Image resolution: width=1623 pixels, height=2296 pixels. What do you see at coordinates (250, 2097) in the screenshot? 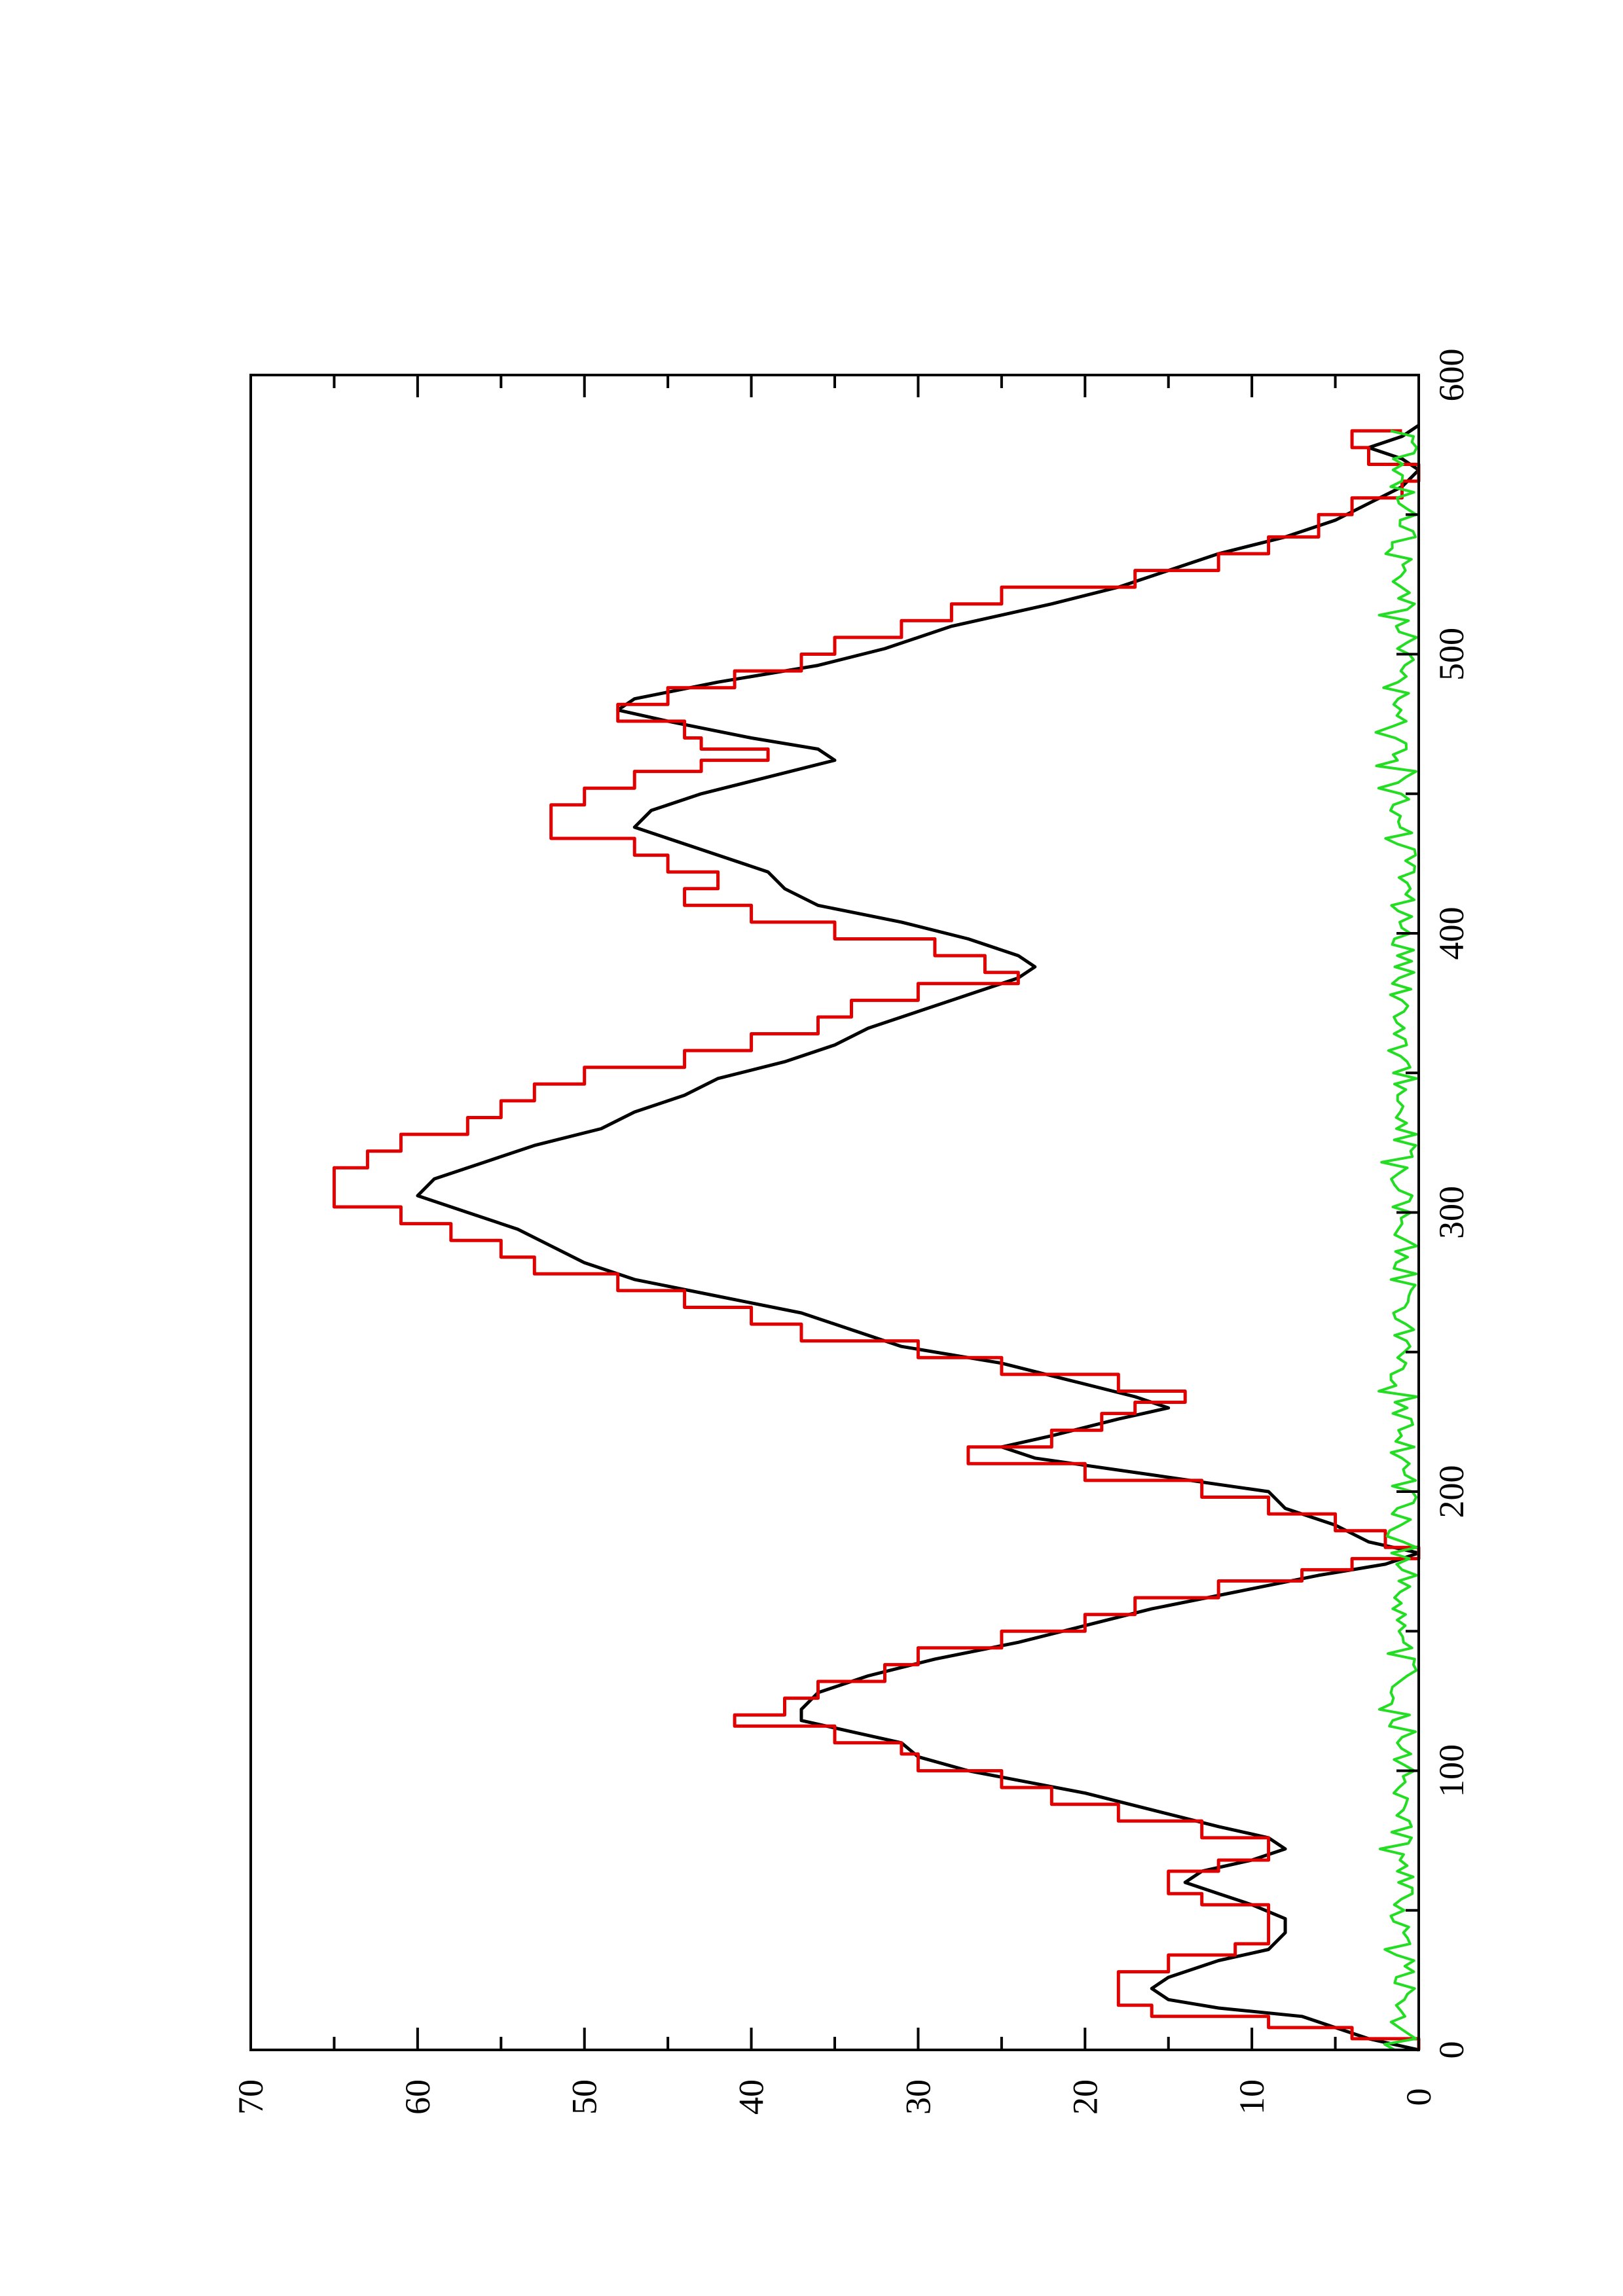
I see `y-tick-label: 70` at bounding box center [250, 2097].